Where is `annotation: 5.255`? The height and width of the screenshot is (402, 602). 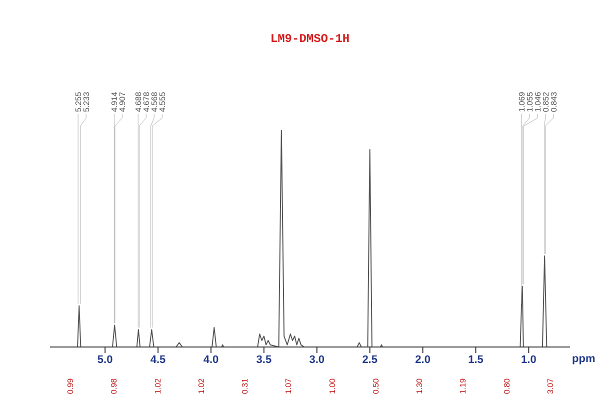 annotation: 5.255 is located at coordinates (79, 101).